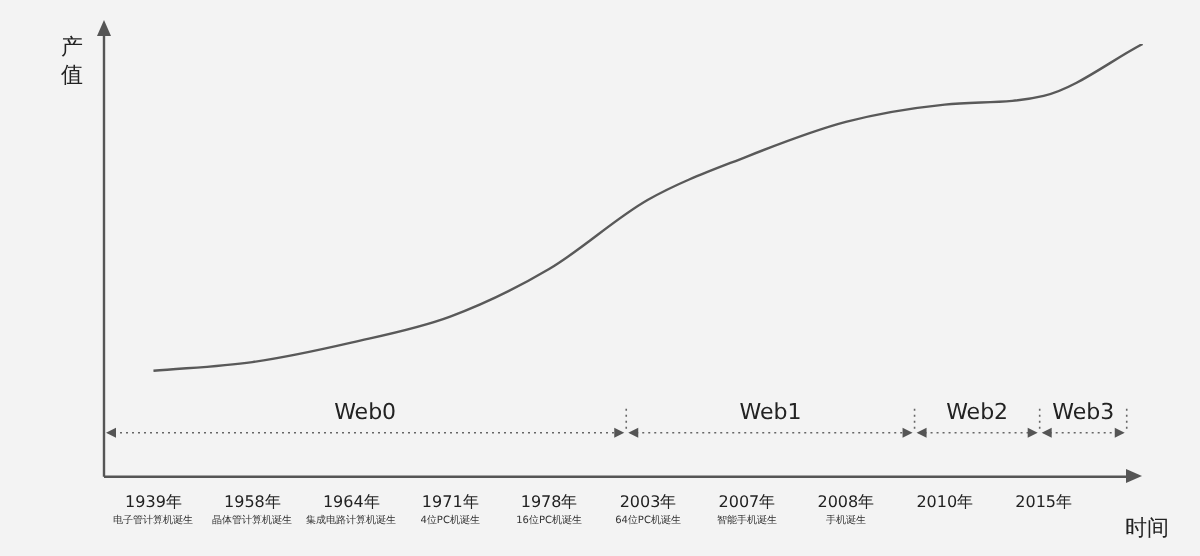 Image resolution: width=1200 pixels, height=556 pixels. What do you see at coordinates (747, 501) in the screenshot?
I see `x-tick-label: 2007年` at bounding box center [747, 501].